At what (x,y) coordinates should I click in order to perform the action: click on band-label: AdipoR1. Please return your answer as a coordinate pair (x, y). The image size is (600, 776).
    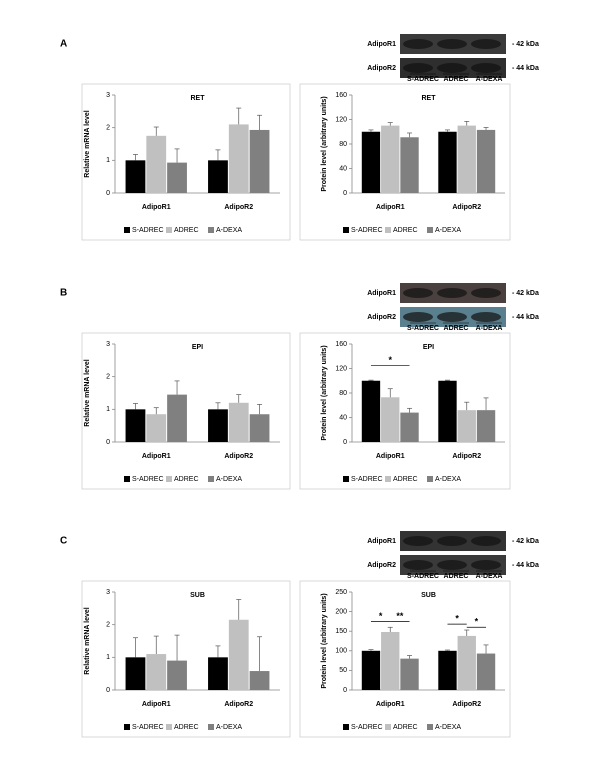
    Looking at the image, I should click on (381, 541).